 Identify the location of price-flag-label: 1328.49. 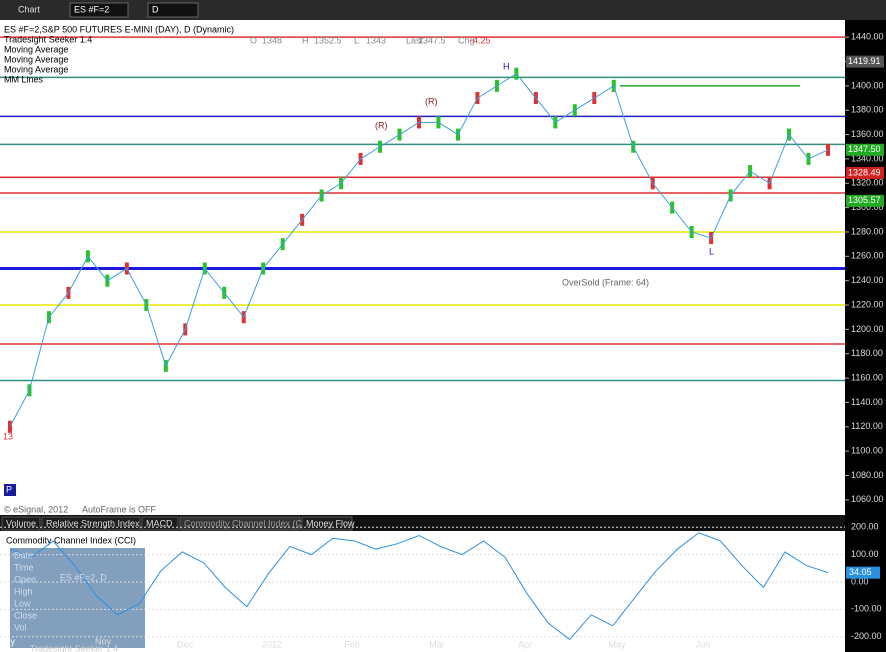
(864, 172).